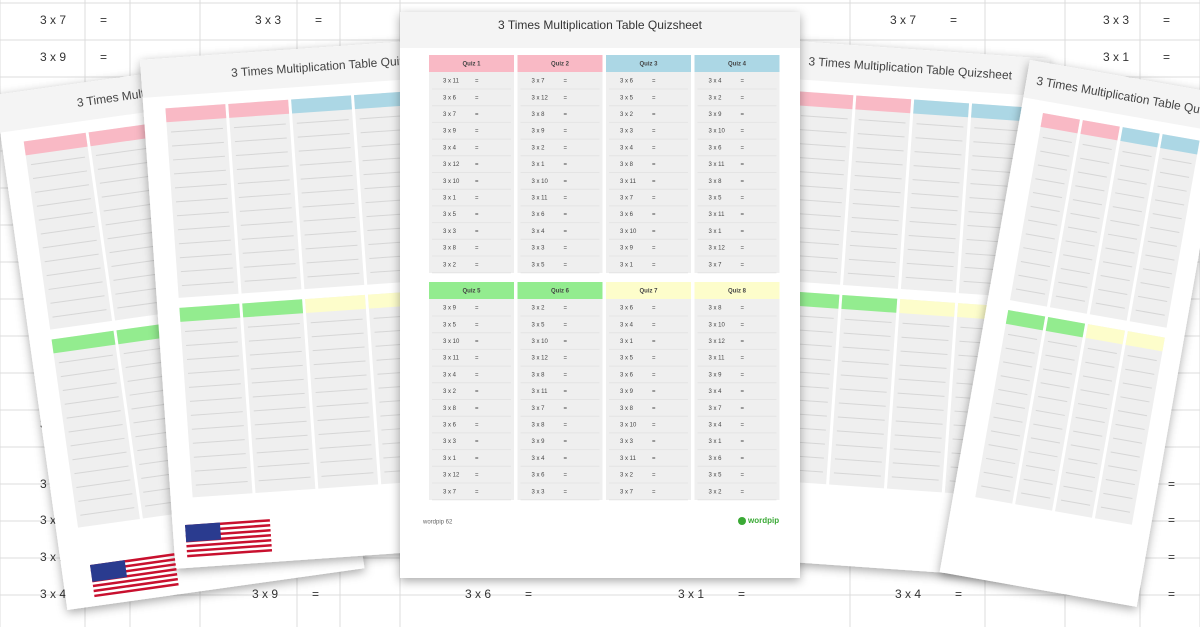 The height and width of the screenshot is (627, 1200). Describe the element at coordinates (1116, 20) in the screenshot. I see `bg-cell: 3 x 3` at that location.